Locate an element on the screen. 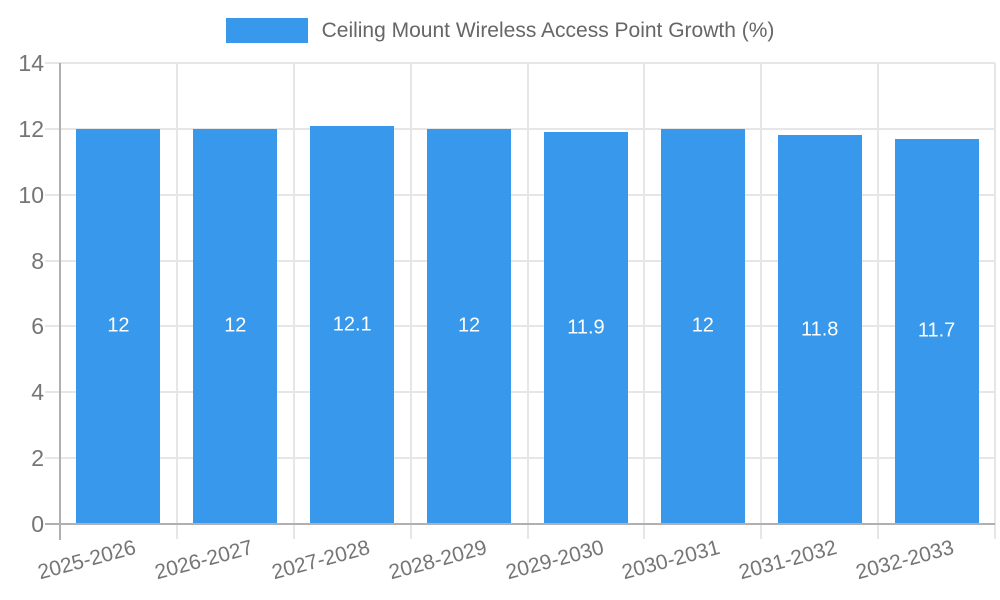 This screenshot has width=1000, height=600. legend-swatch is located at coordinates (266, 30).